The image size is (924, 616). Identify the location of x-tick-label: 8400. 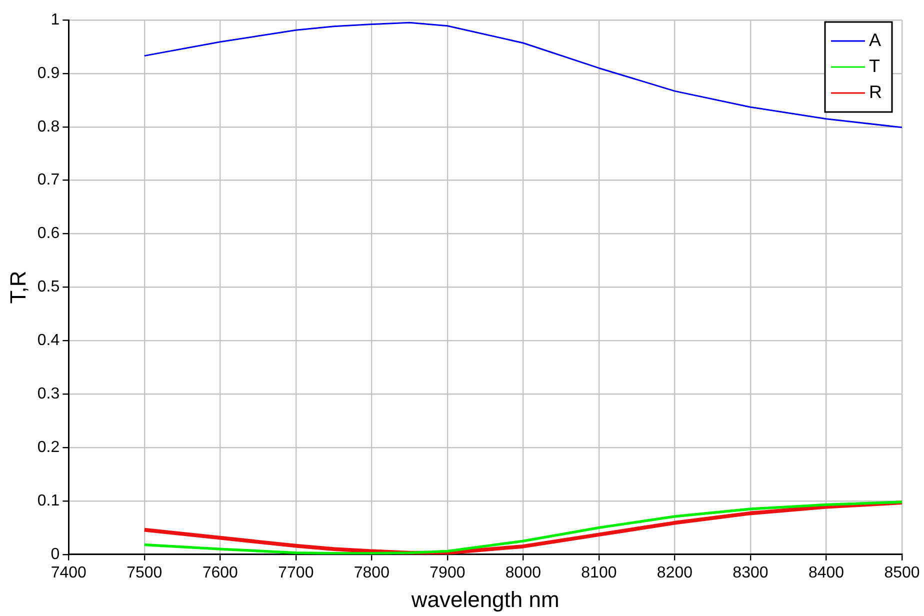
(826, 573).